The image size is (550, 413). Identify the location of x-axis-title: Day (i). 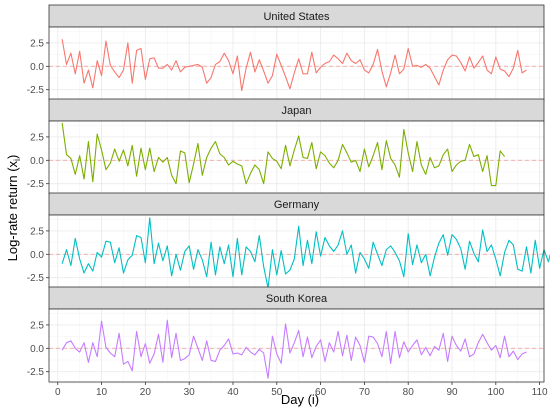
(300, 399).